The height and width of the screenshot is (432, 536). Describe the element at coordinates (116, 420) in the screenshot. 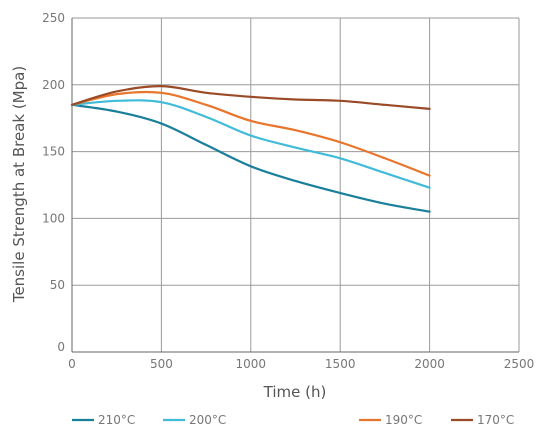

I see `legend-label: 210°C` at that location.